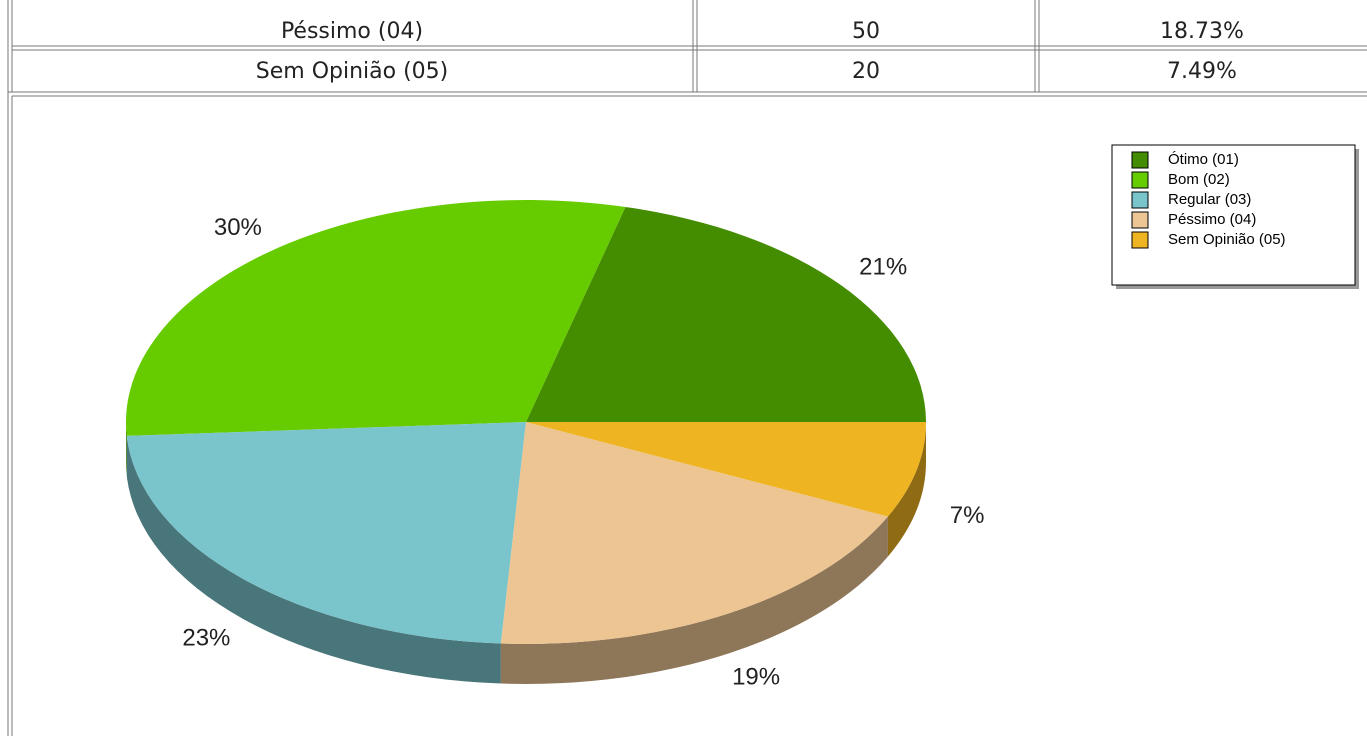  Describe the element at coordinates (756, 676) in the screenshot. I see `data-label: 19%` at that location.